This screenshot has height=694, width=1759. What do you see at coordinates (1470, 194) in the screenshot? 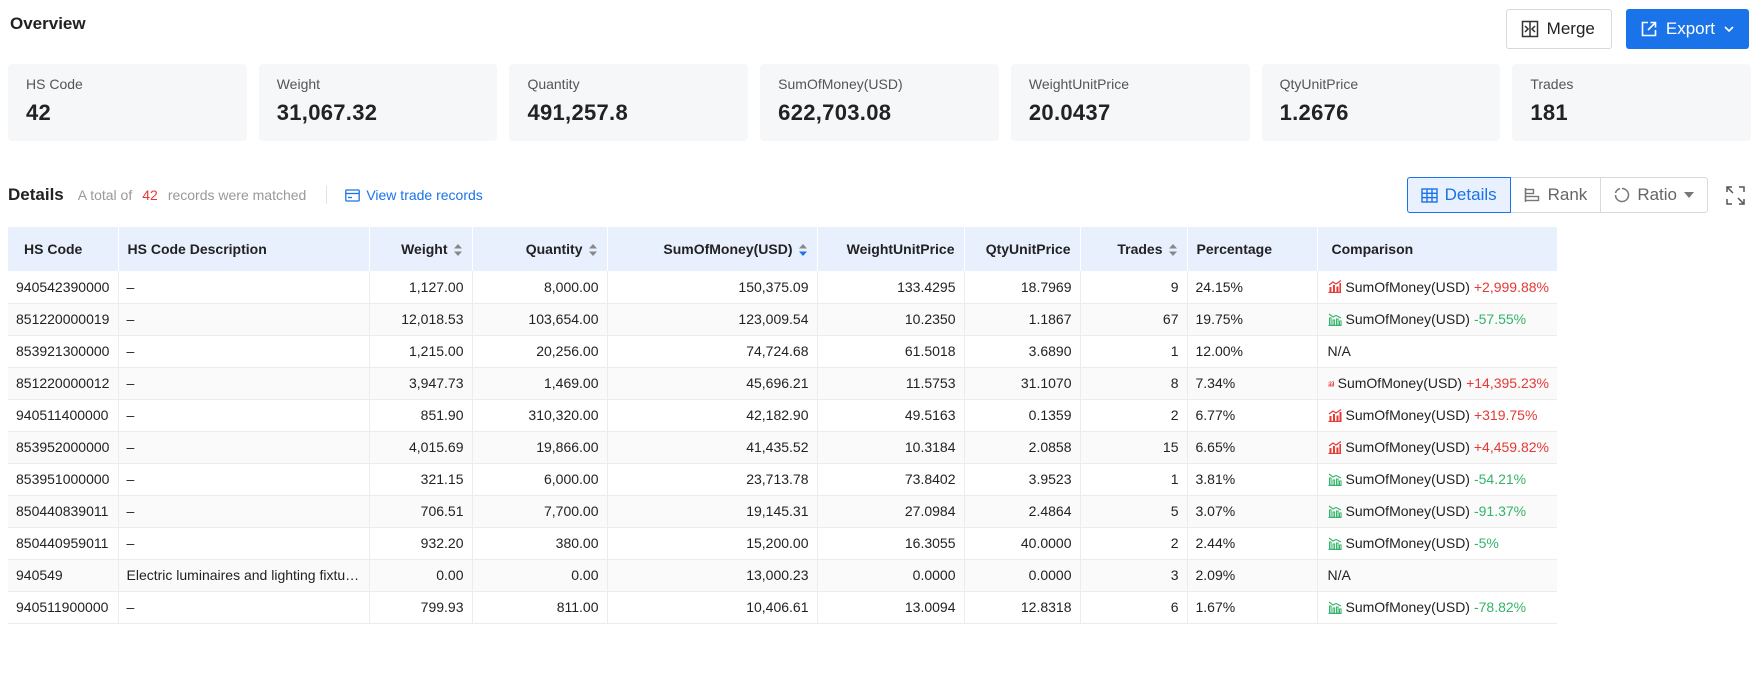
I see `tab-details-label: Details` at bounding box center [1470, 194].